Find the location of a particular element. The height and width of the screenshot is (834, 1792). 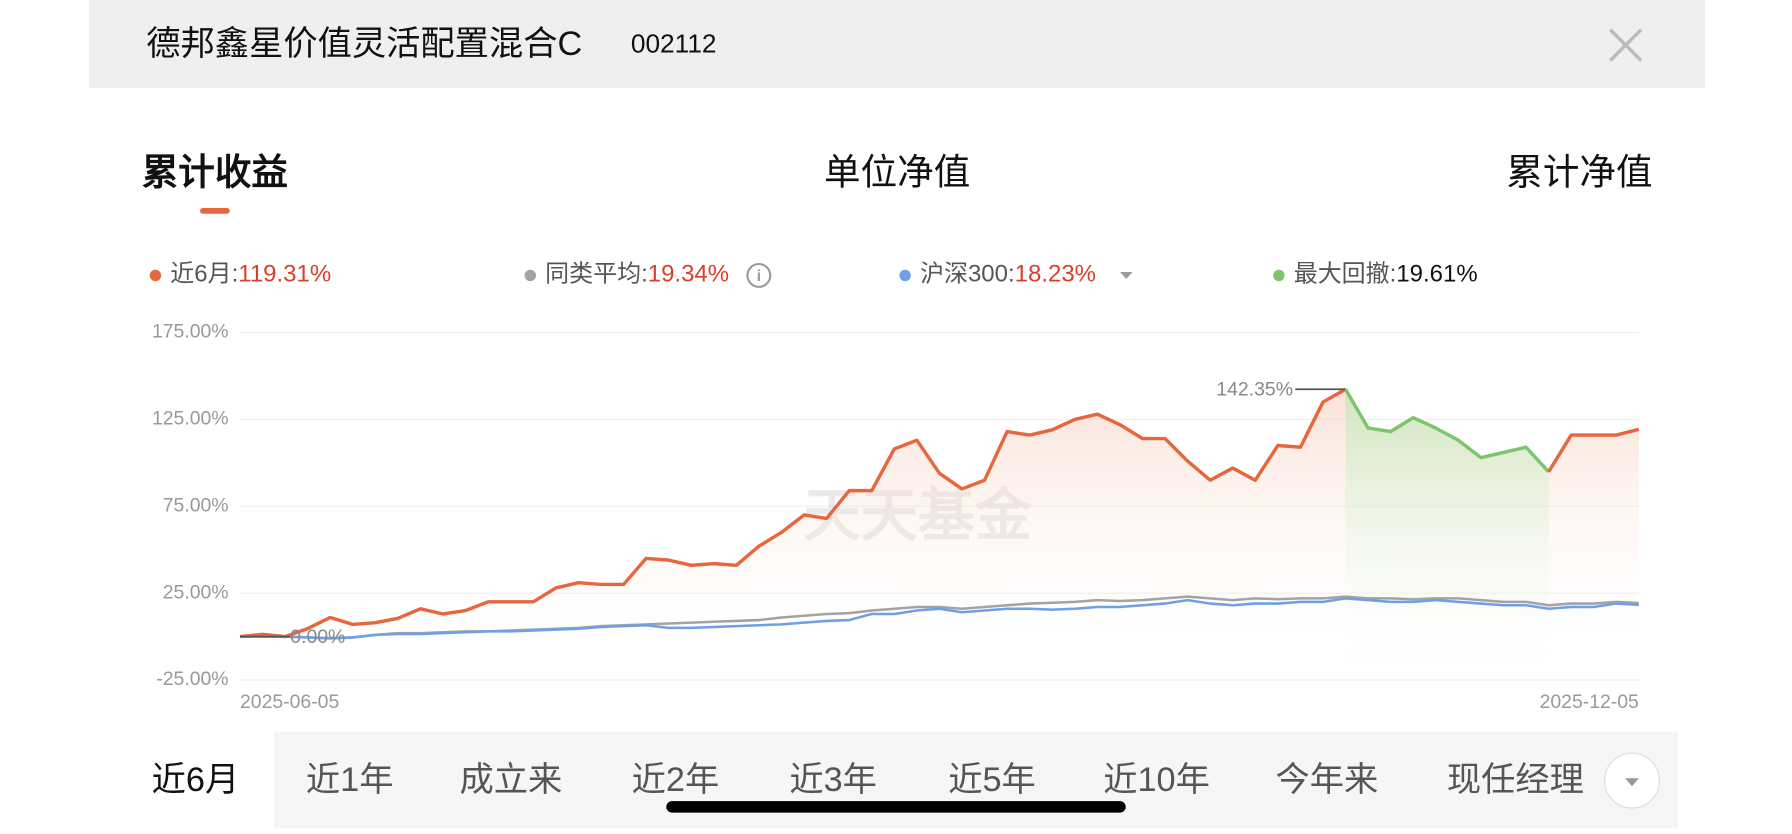

x-tick-label: 2025-12-05 is located at coordinates (1589, 702).